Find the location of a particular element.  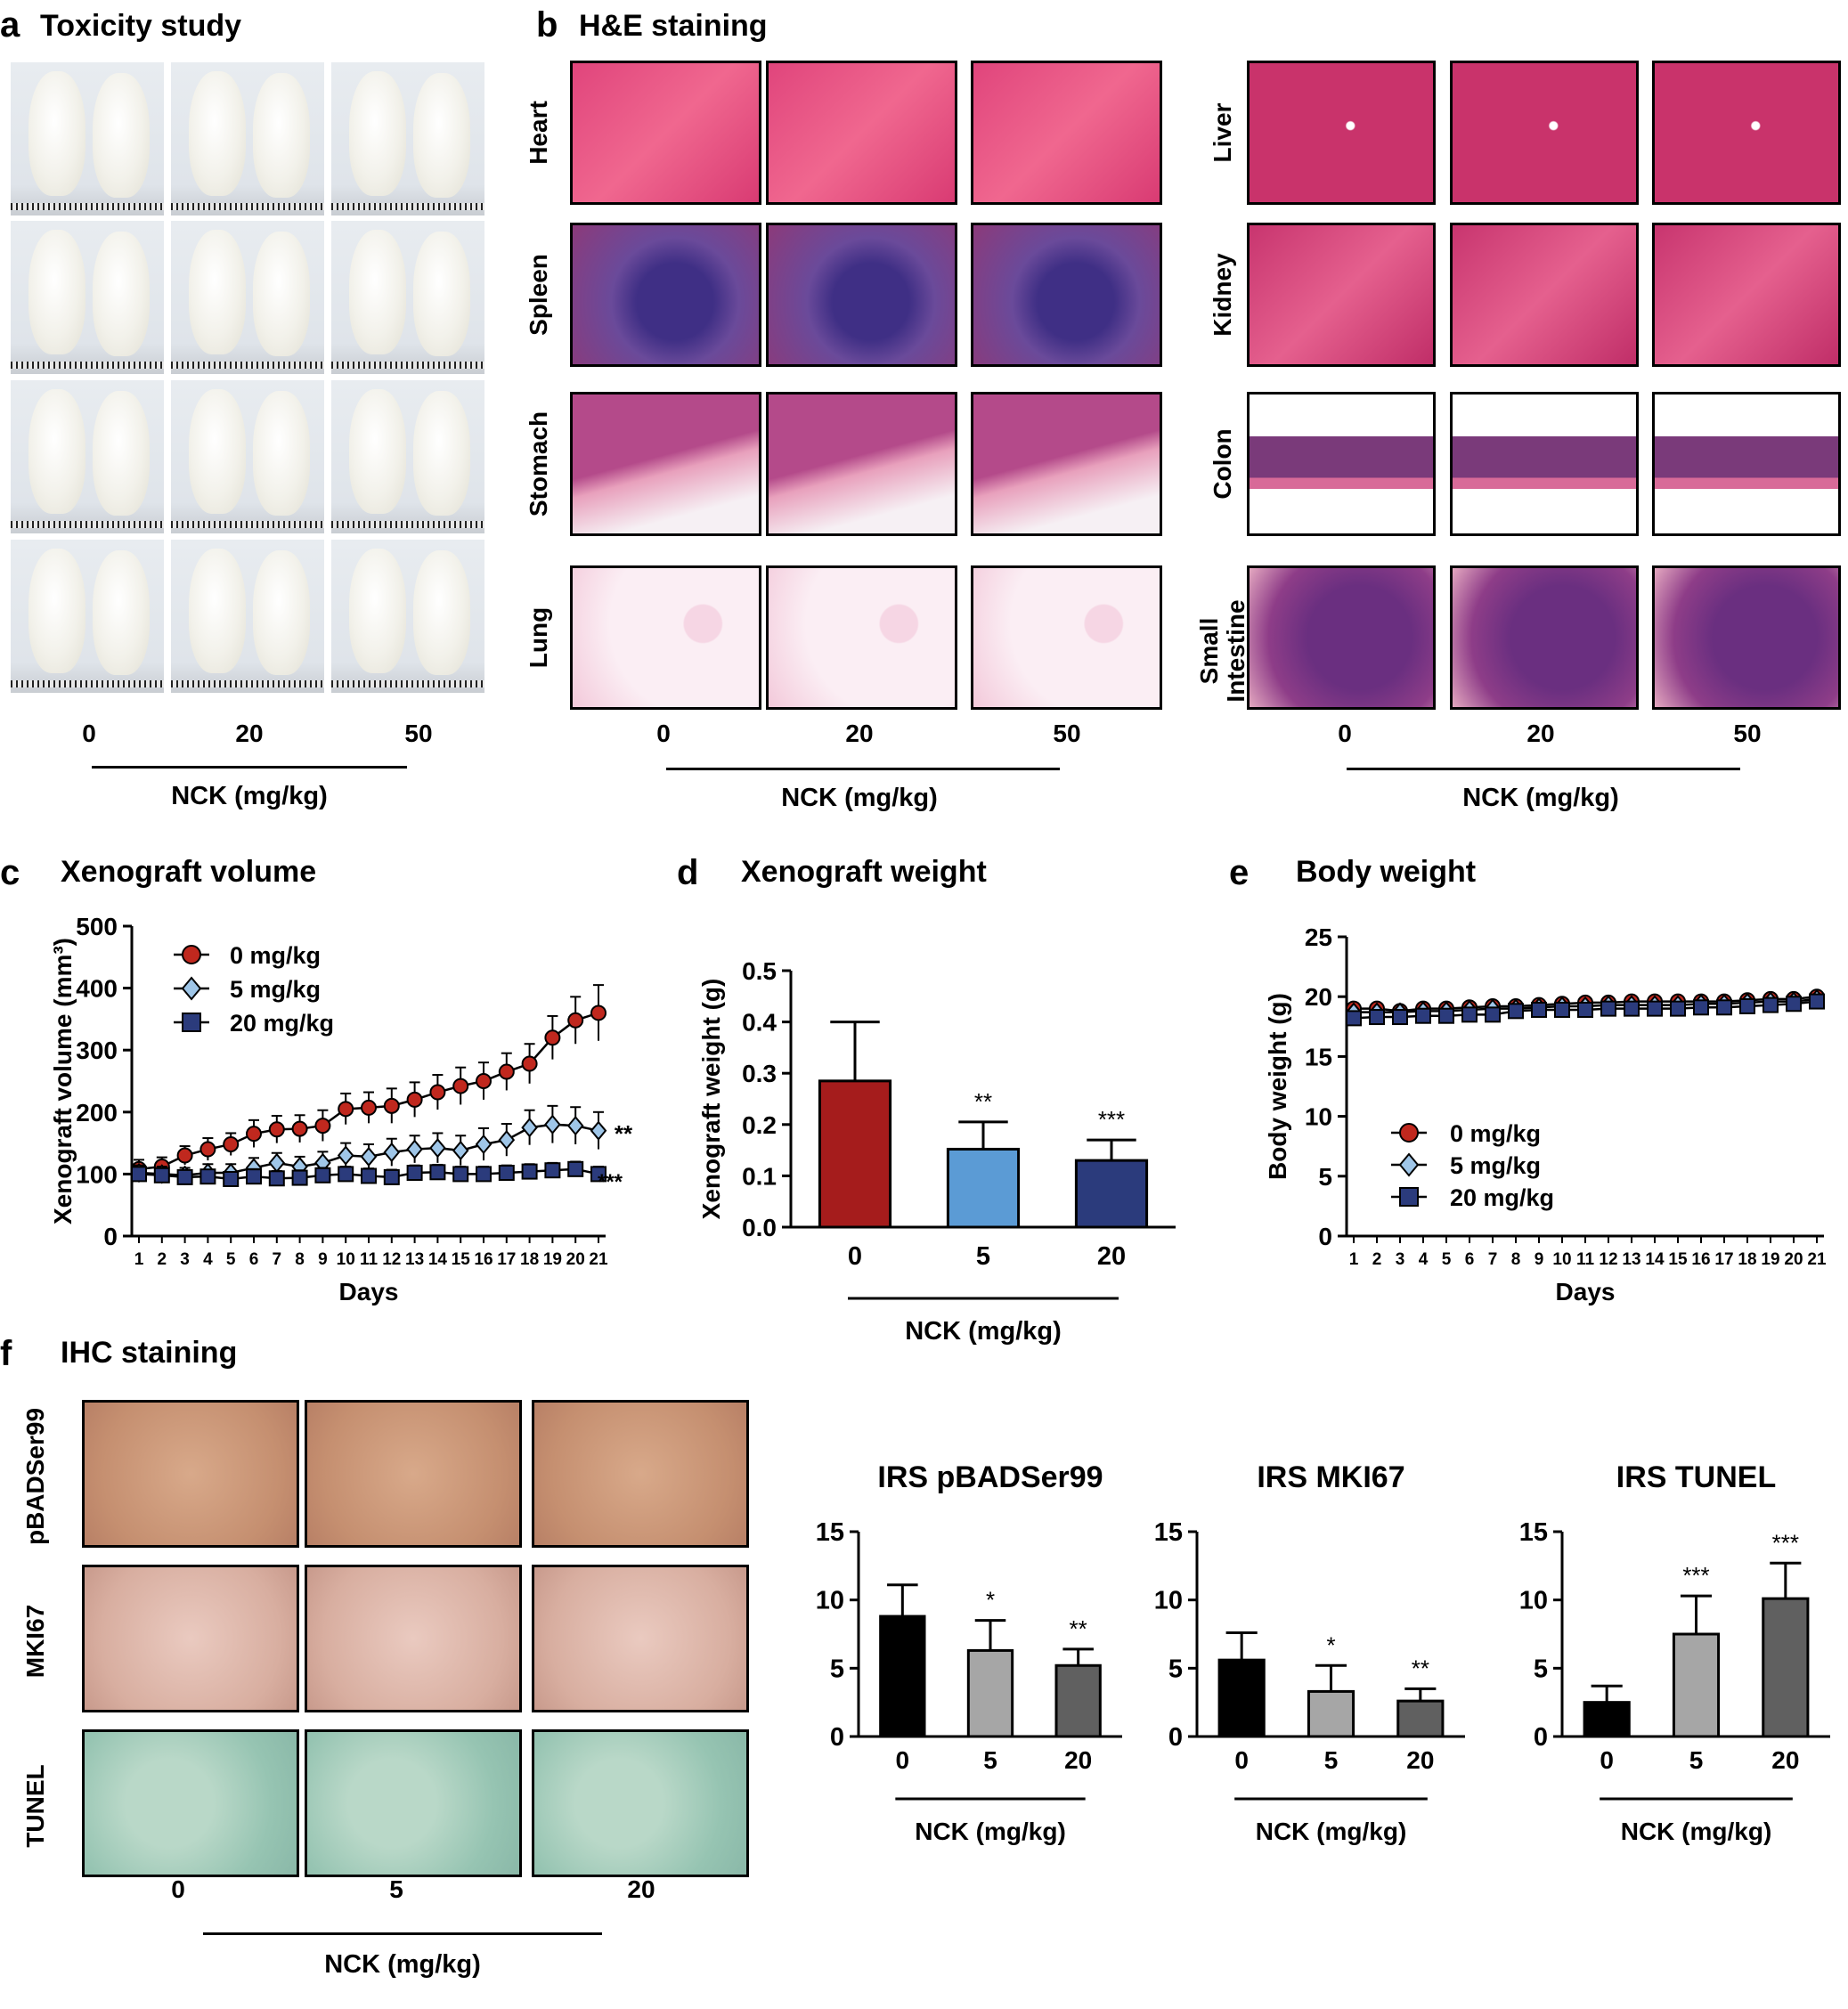

legend-label: 5 mg/kg is located at coordinates (275, 989).